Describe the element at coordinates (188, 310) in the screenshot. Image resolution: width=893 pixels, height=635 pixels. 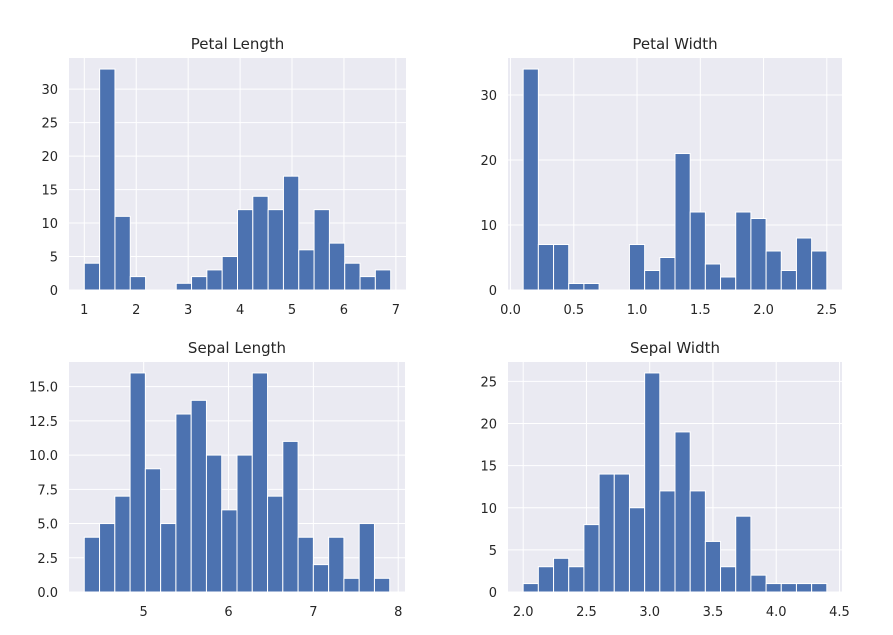
I see `petal-length-x-tick-label: 3` at that location.